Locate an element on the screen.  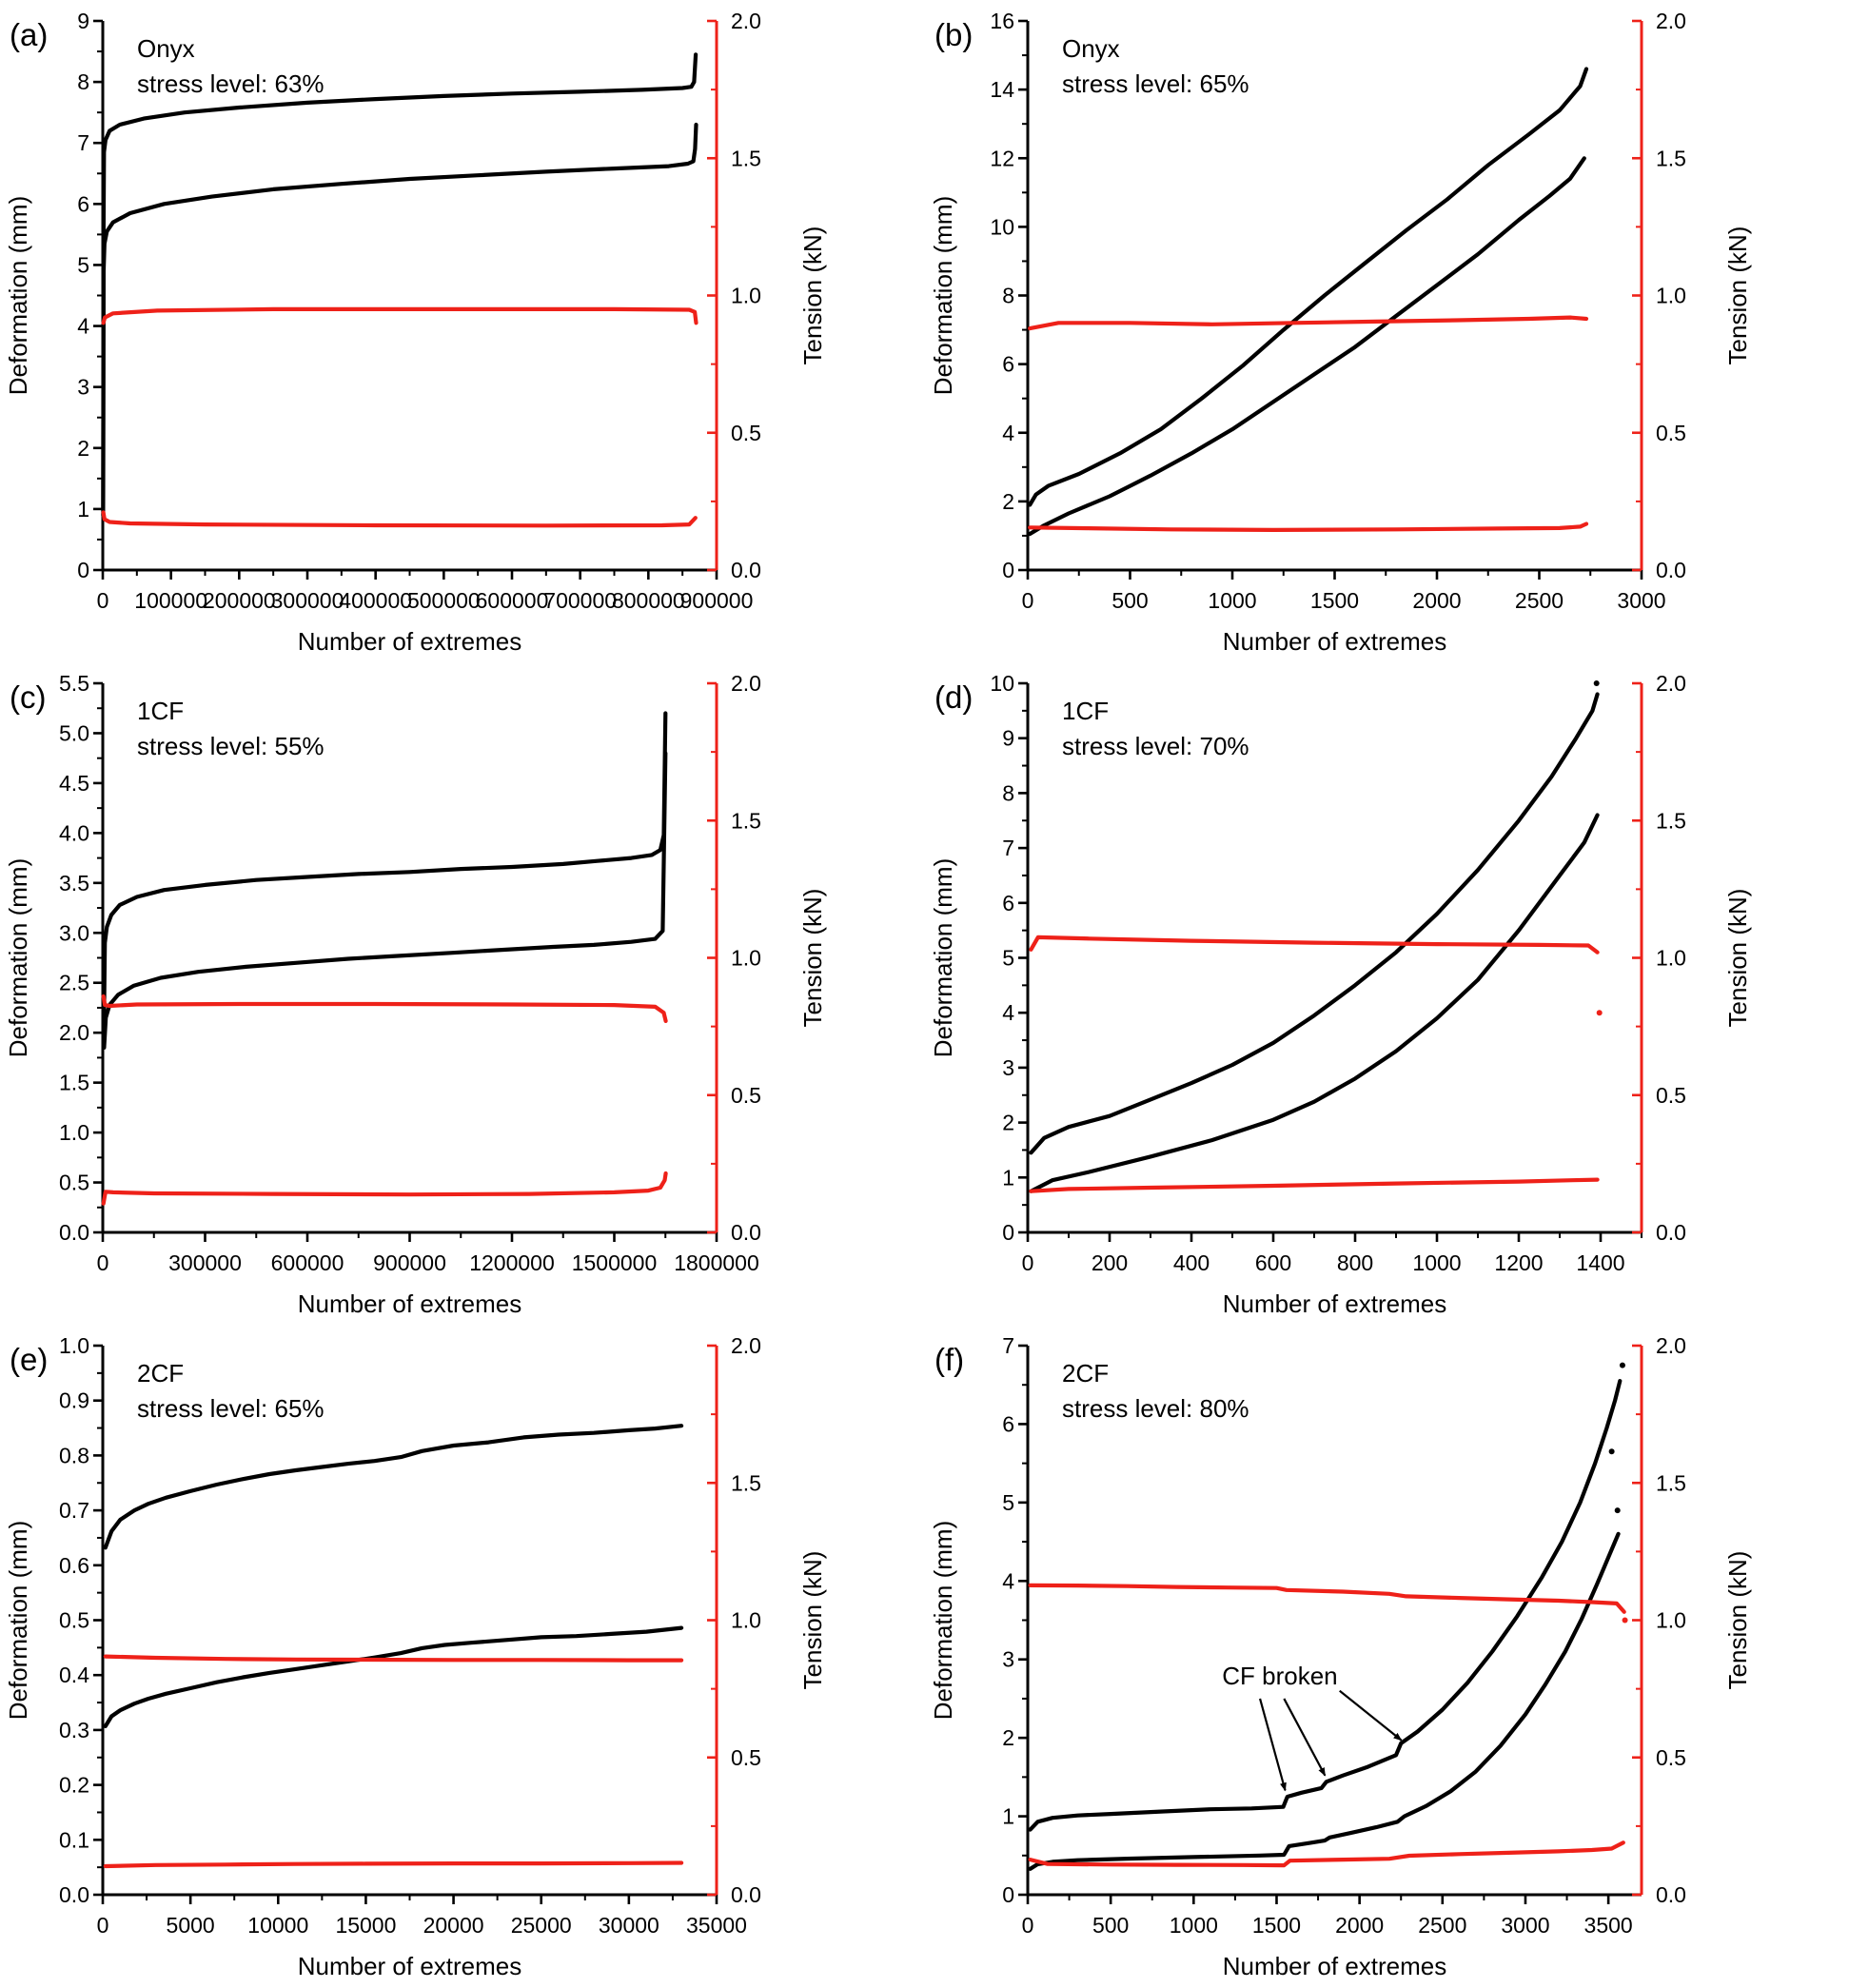
panel-title-stress: stress level: 65% is located at coordinates (231, 1408).